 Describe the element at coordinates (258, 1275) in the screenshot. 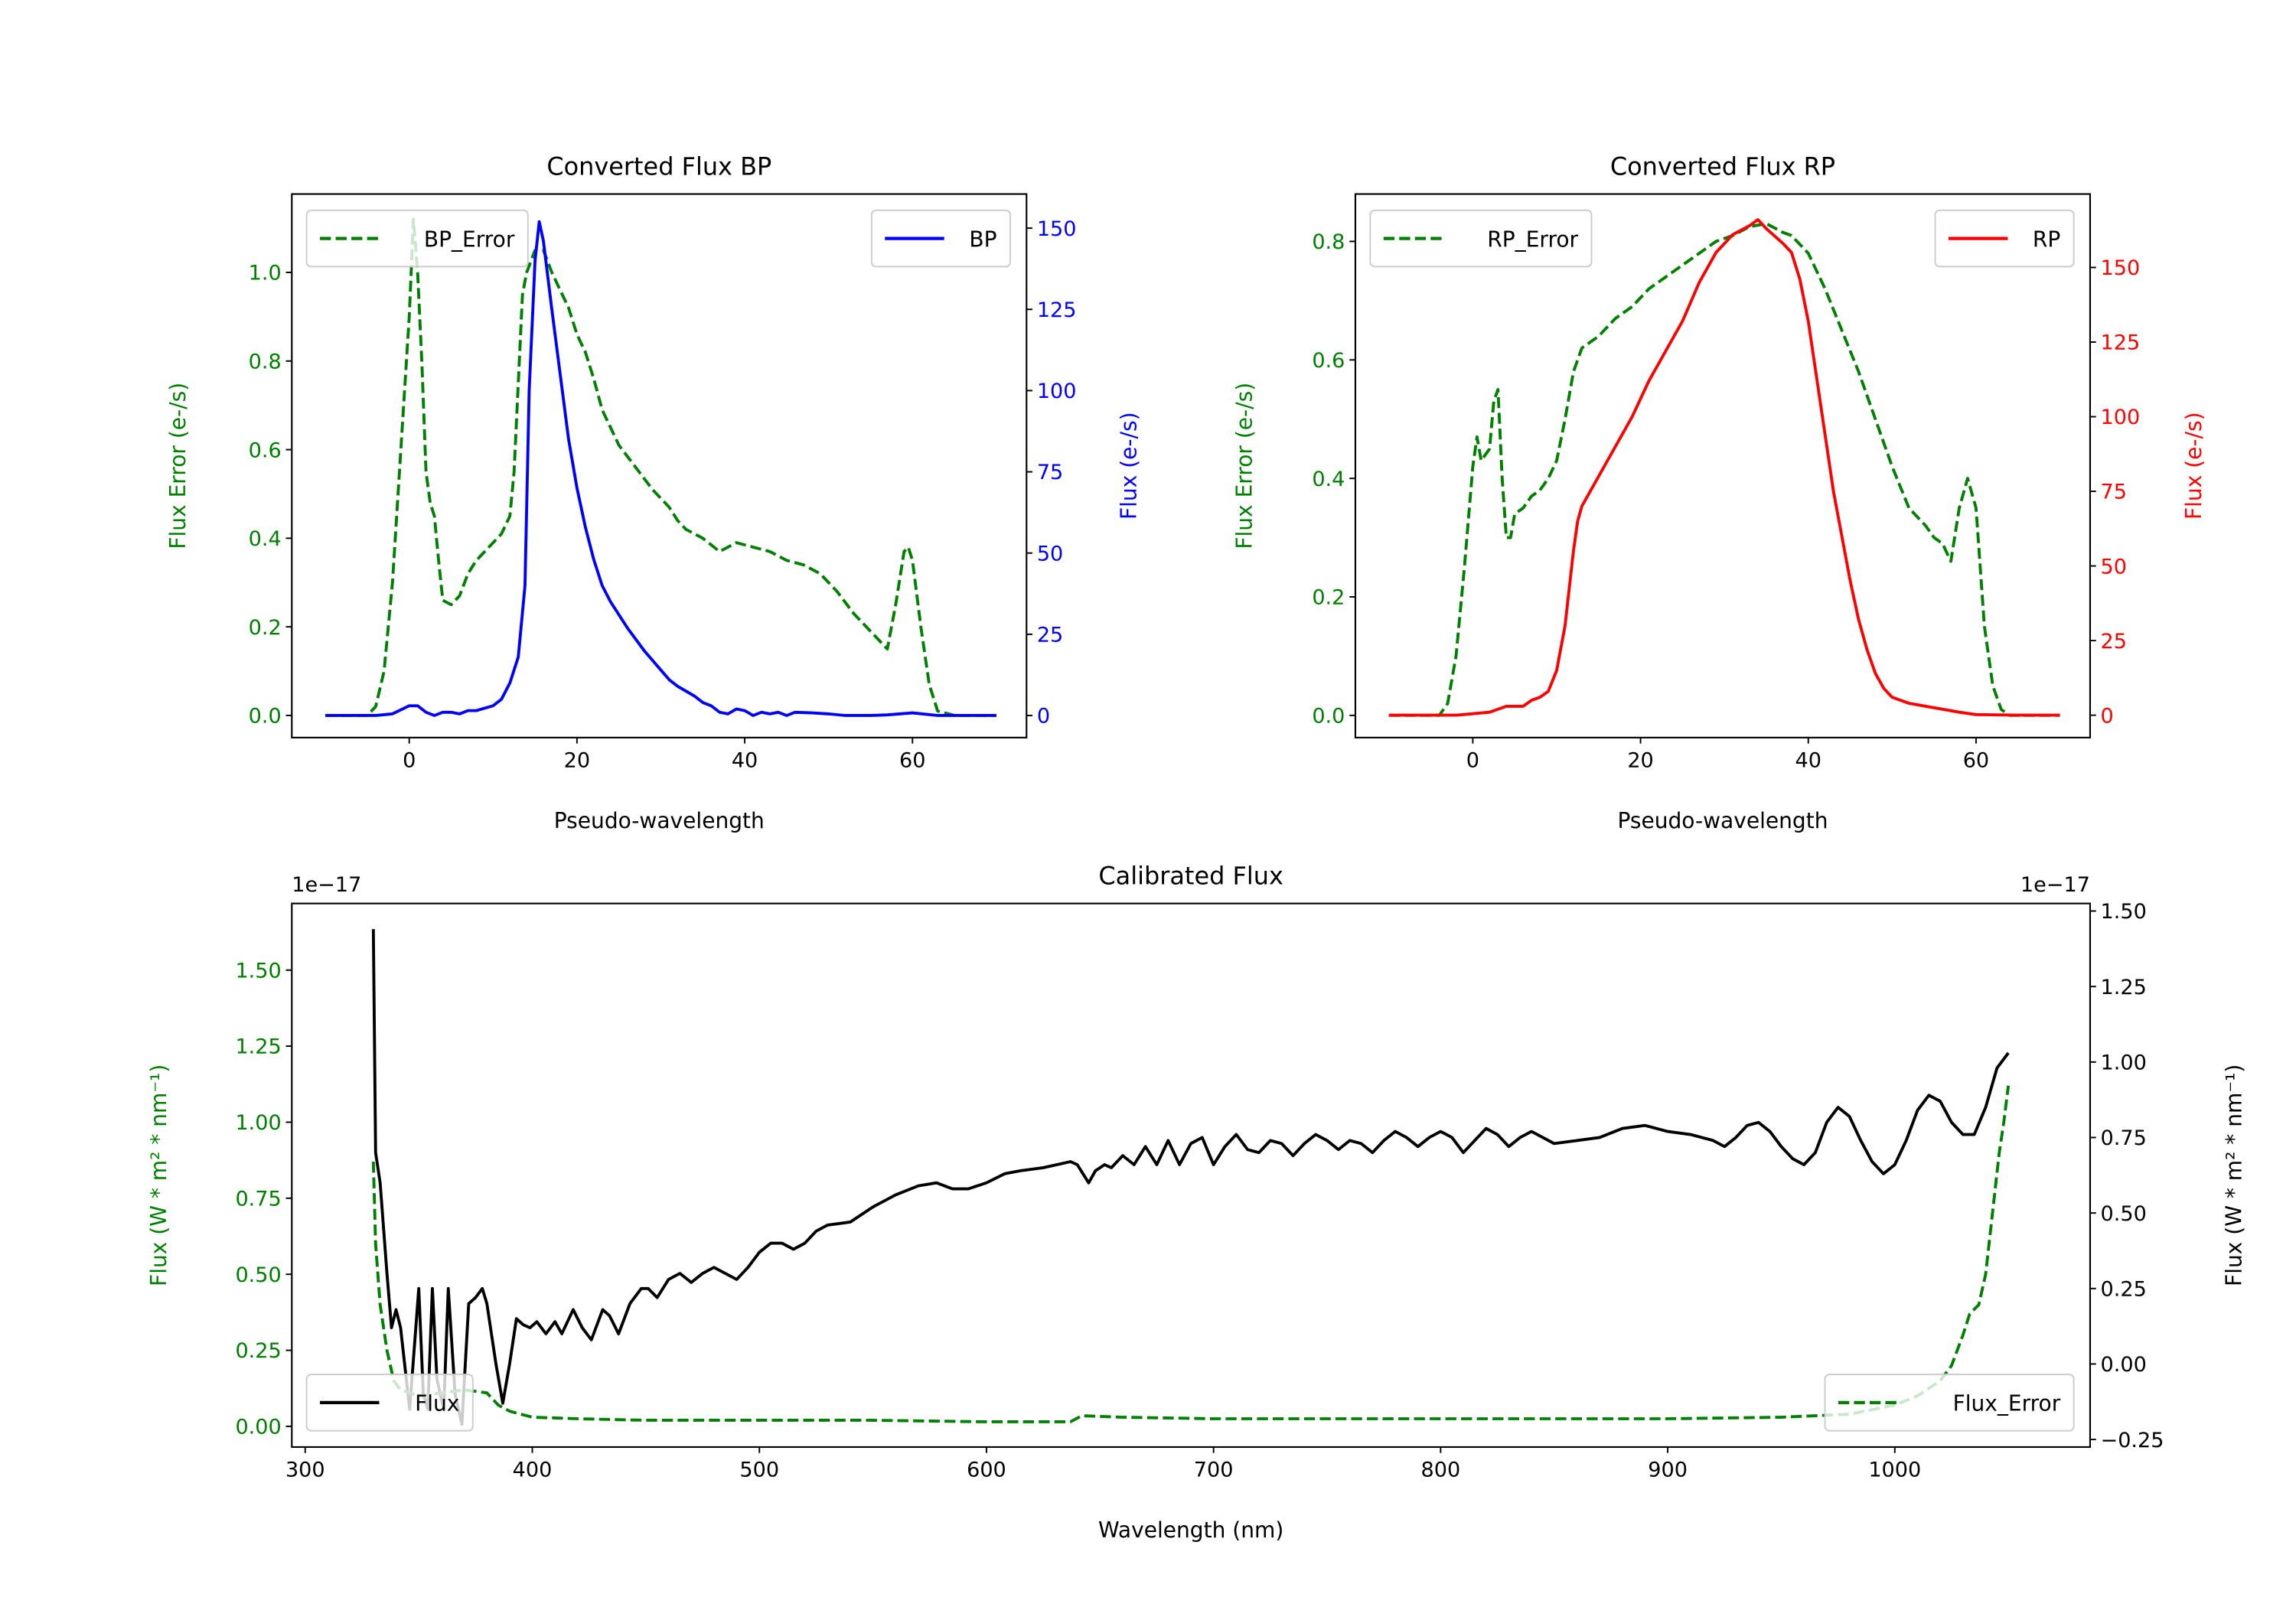

I see `left-y-tick-label: 0.50` at that location.